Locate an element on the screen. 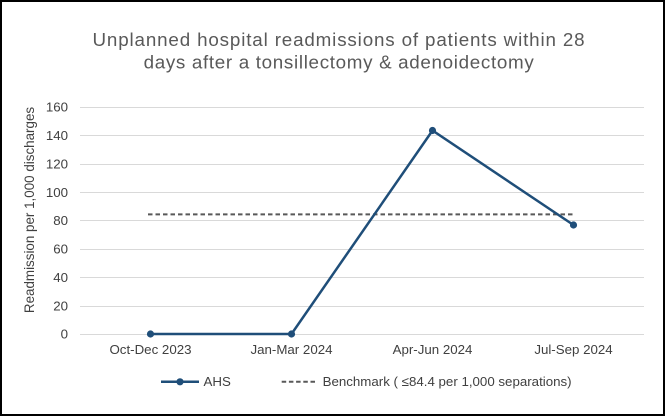 The image size is (665, 416). svg-text: 60 is located at coordinates (60, 249).